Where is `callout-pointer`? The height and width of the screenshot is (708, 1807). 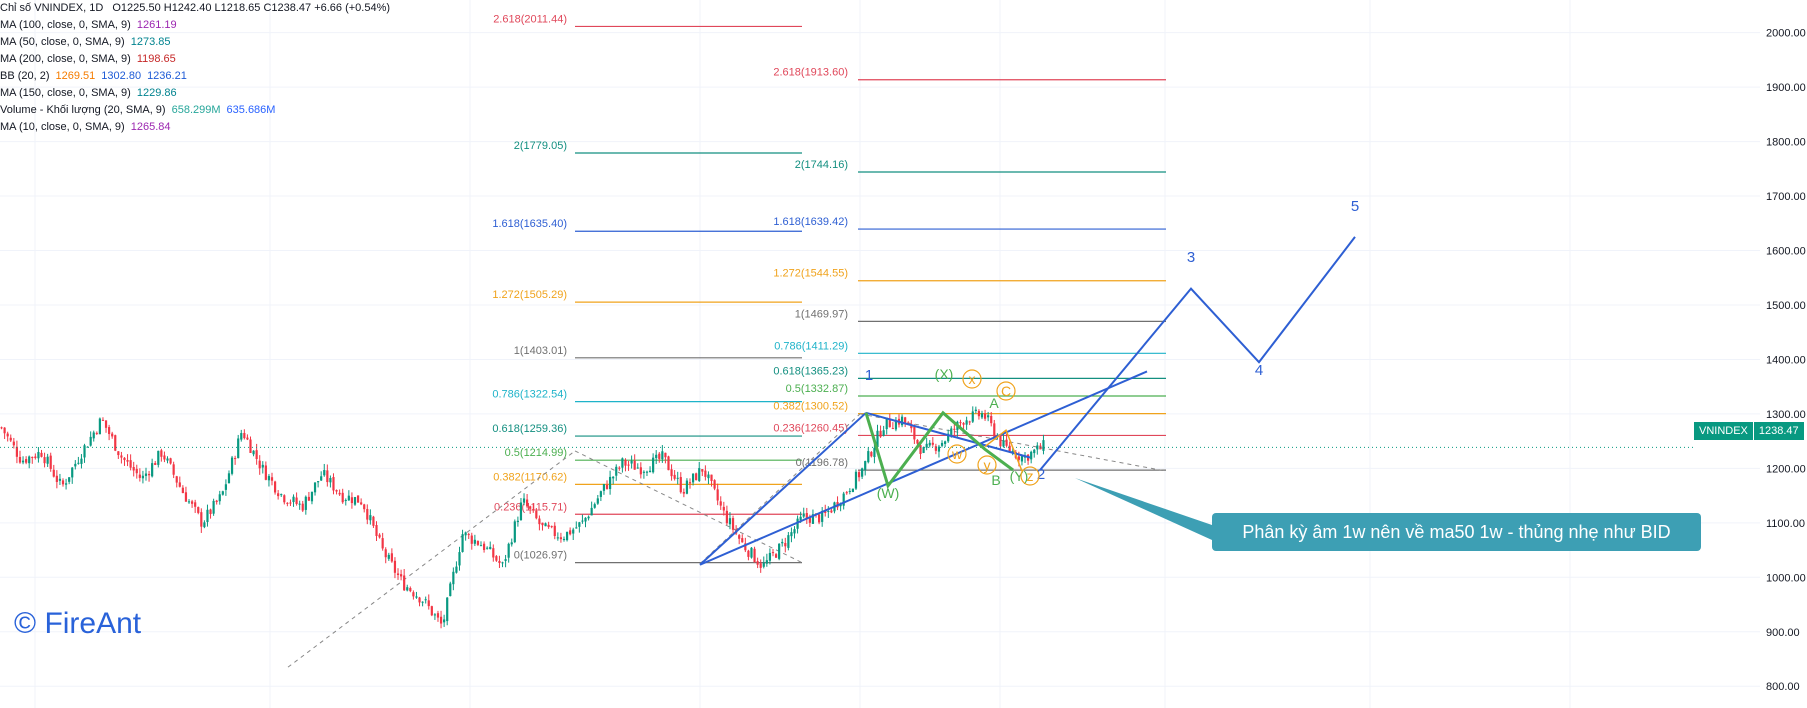
callout-pointer is located at coordinates (1143, 509).